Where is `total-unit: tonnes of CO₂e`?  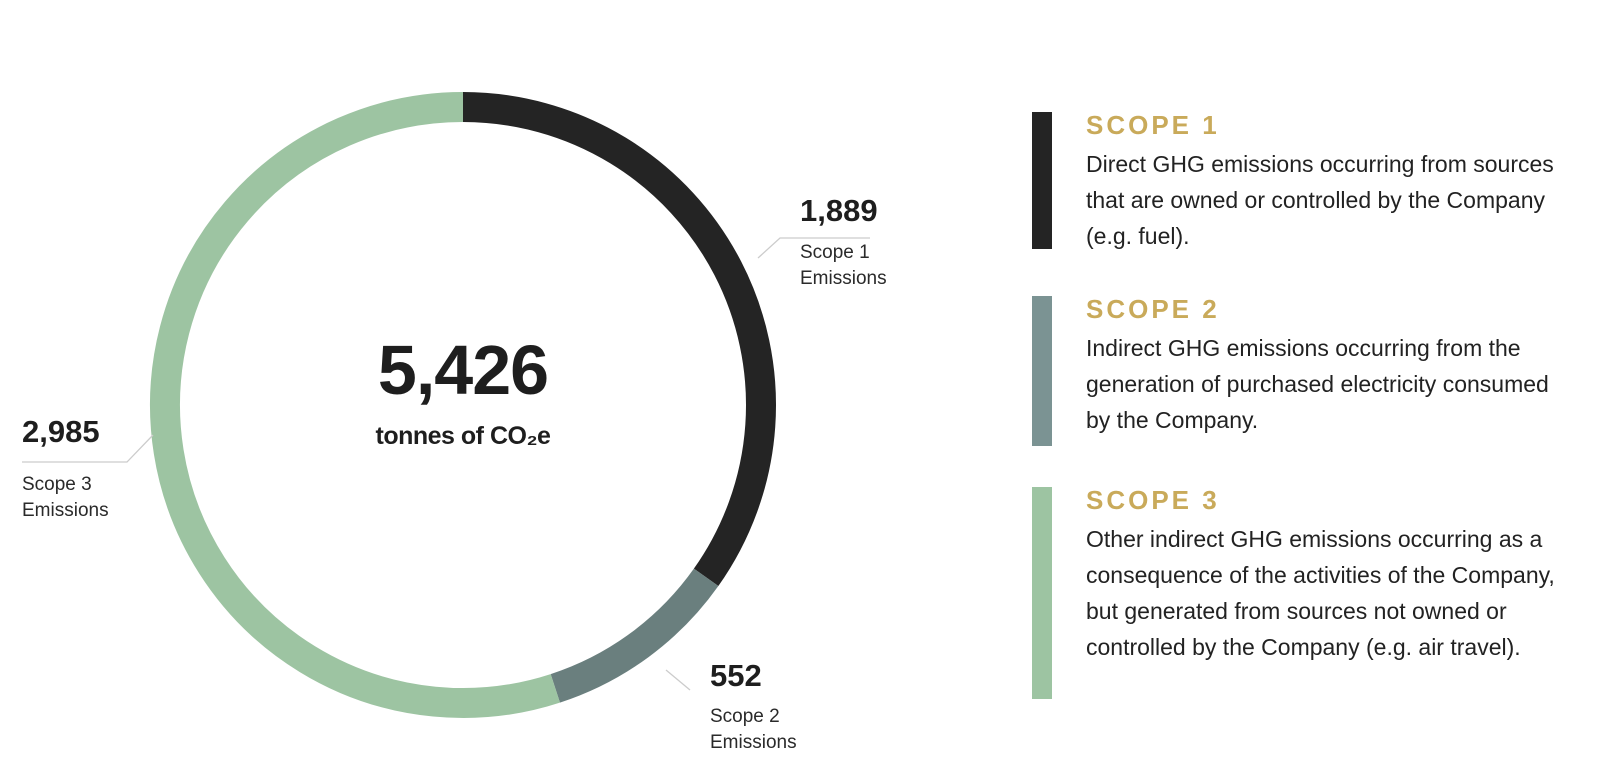
total-unit: tonnes of CO₂e is located at coordinates (463, 436).